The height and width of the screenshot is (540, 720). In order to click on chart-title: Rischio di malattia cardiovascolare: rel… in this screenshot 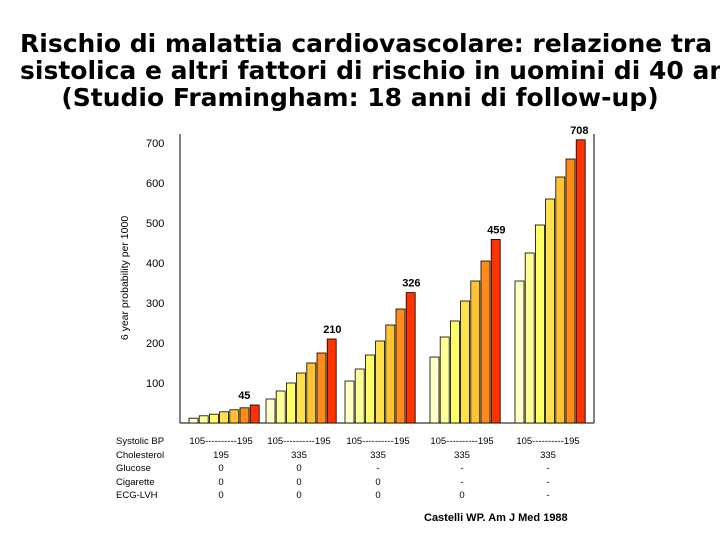, I will do `click(370, 70)`.